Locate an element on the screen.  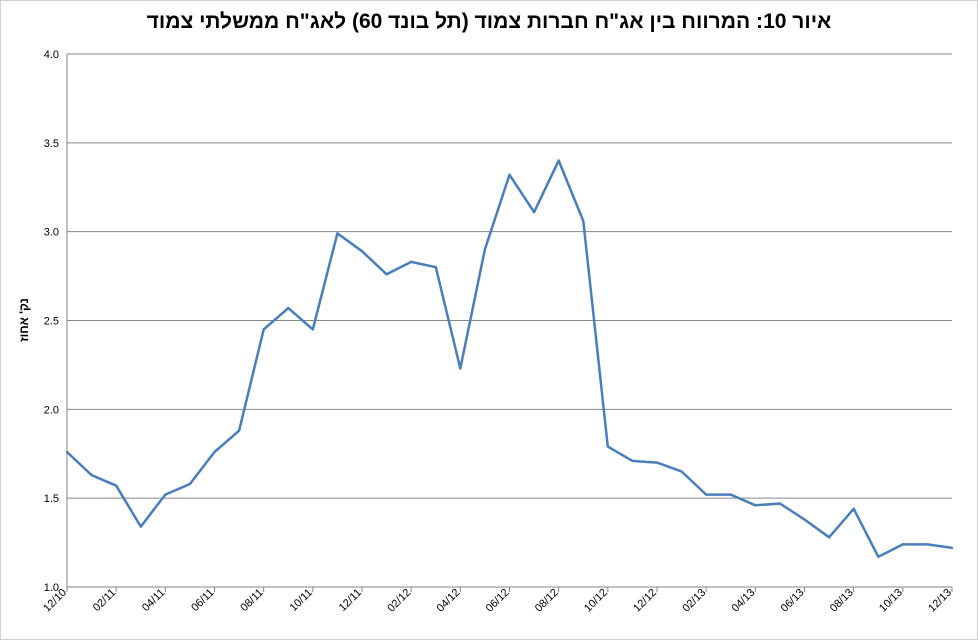
x-tick-label: 02/13 is located at coordinates (694, 601).